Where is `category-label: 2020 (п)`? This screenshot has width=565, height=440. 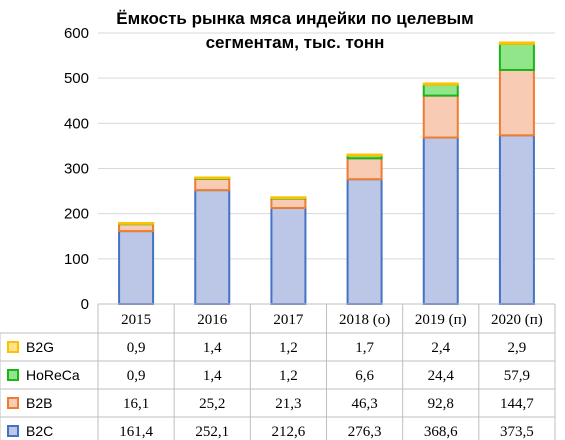 category-label: 2020 (п) is located at coordinates (517, 320).